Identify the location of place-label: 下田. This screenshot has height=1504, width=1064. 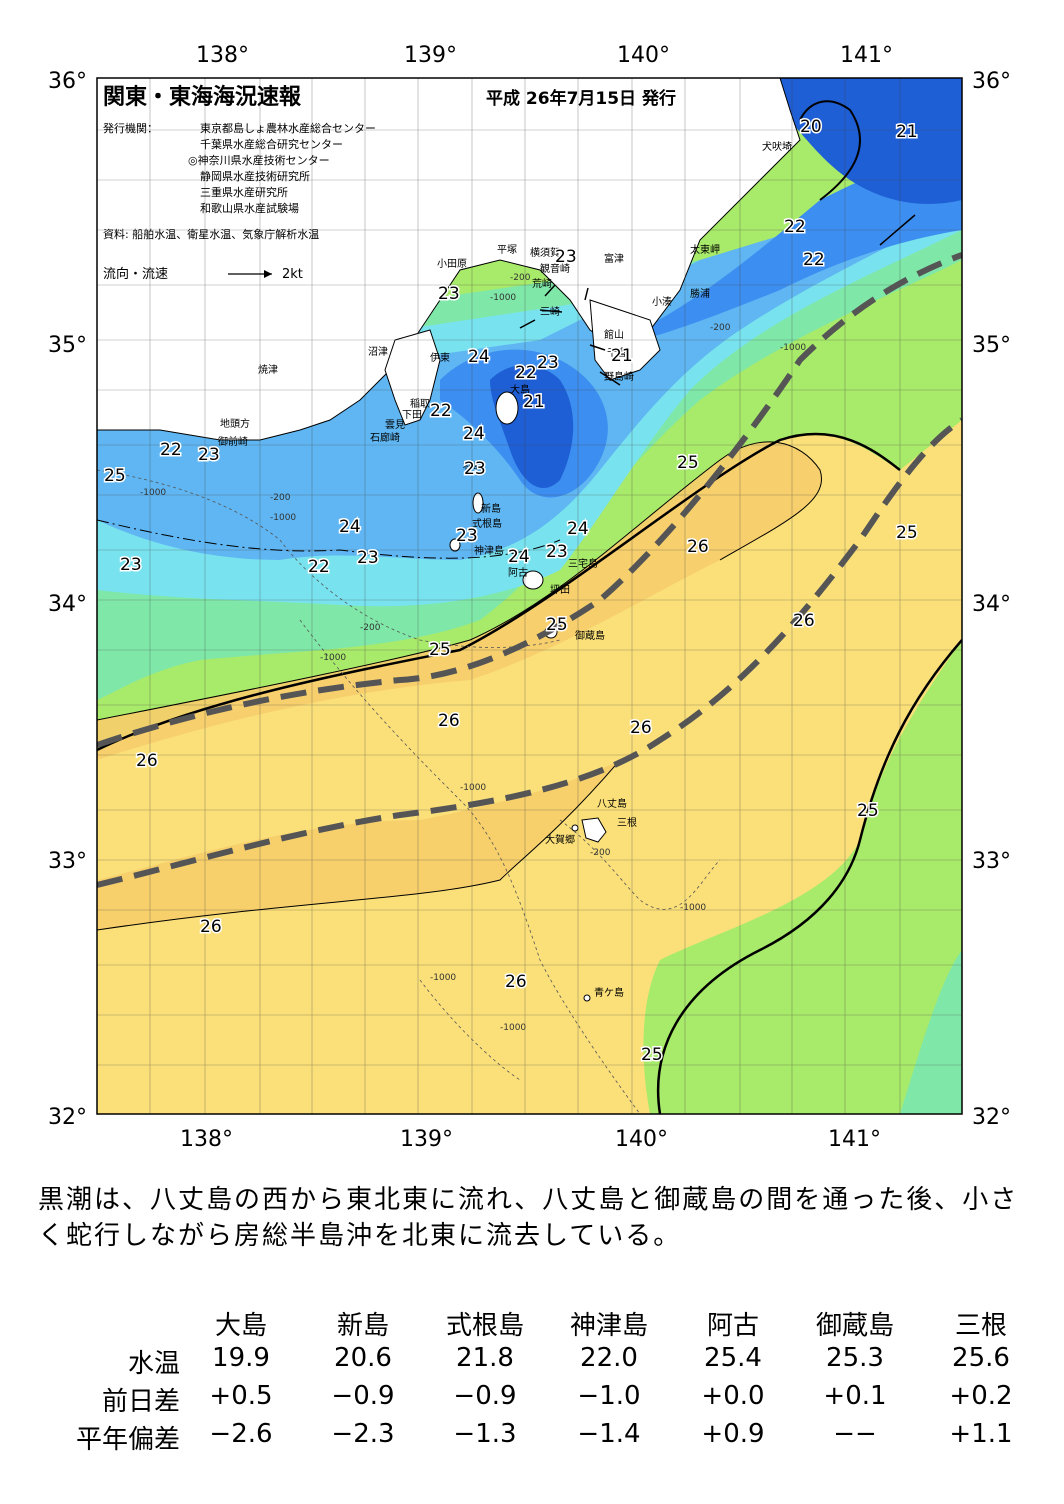
(412, 415).